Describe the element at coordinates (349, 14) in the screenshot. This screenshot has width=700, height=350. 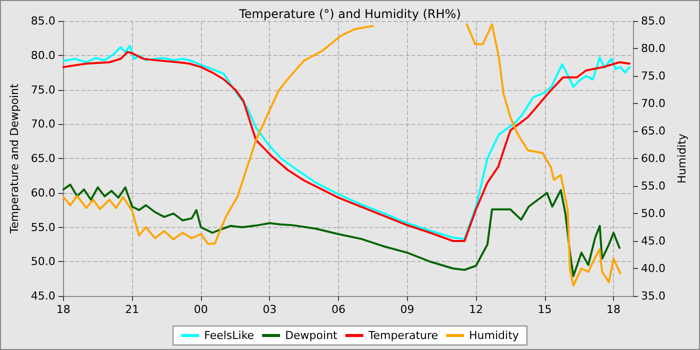
I see `chart-title: Temperature (°) and Humidity (RH%)` at that location.